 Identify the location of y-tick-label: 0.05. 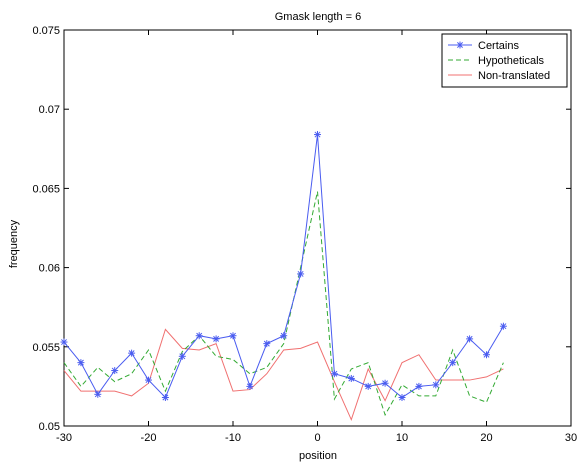
(49, 427).